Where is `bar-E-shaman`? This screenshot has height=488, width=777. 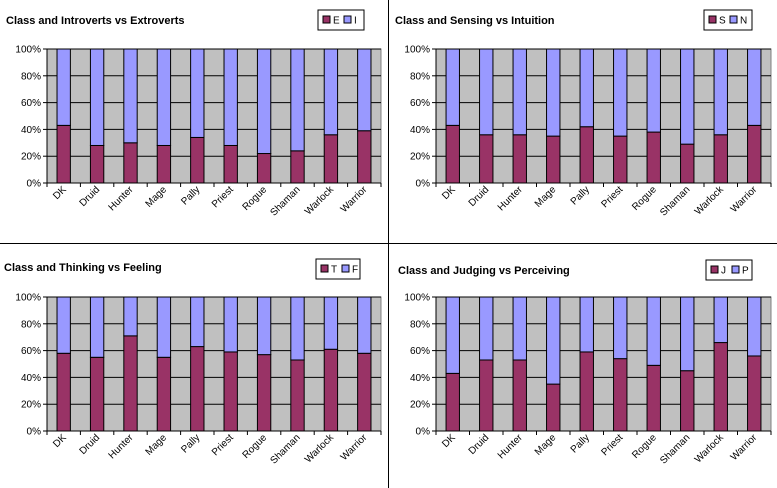
bar-E-shaman is located at coordinates (297, 167).